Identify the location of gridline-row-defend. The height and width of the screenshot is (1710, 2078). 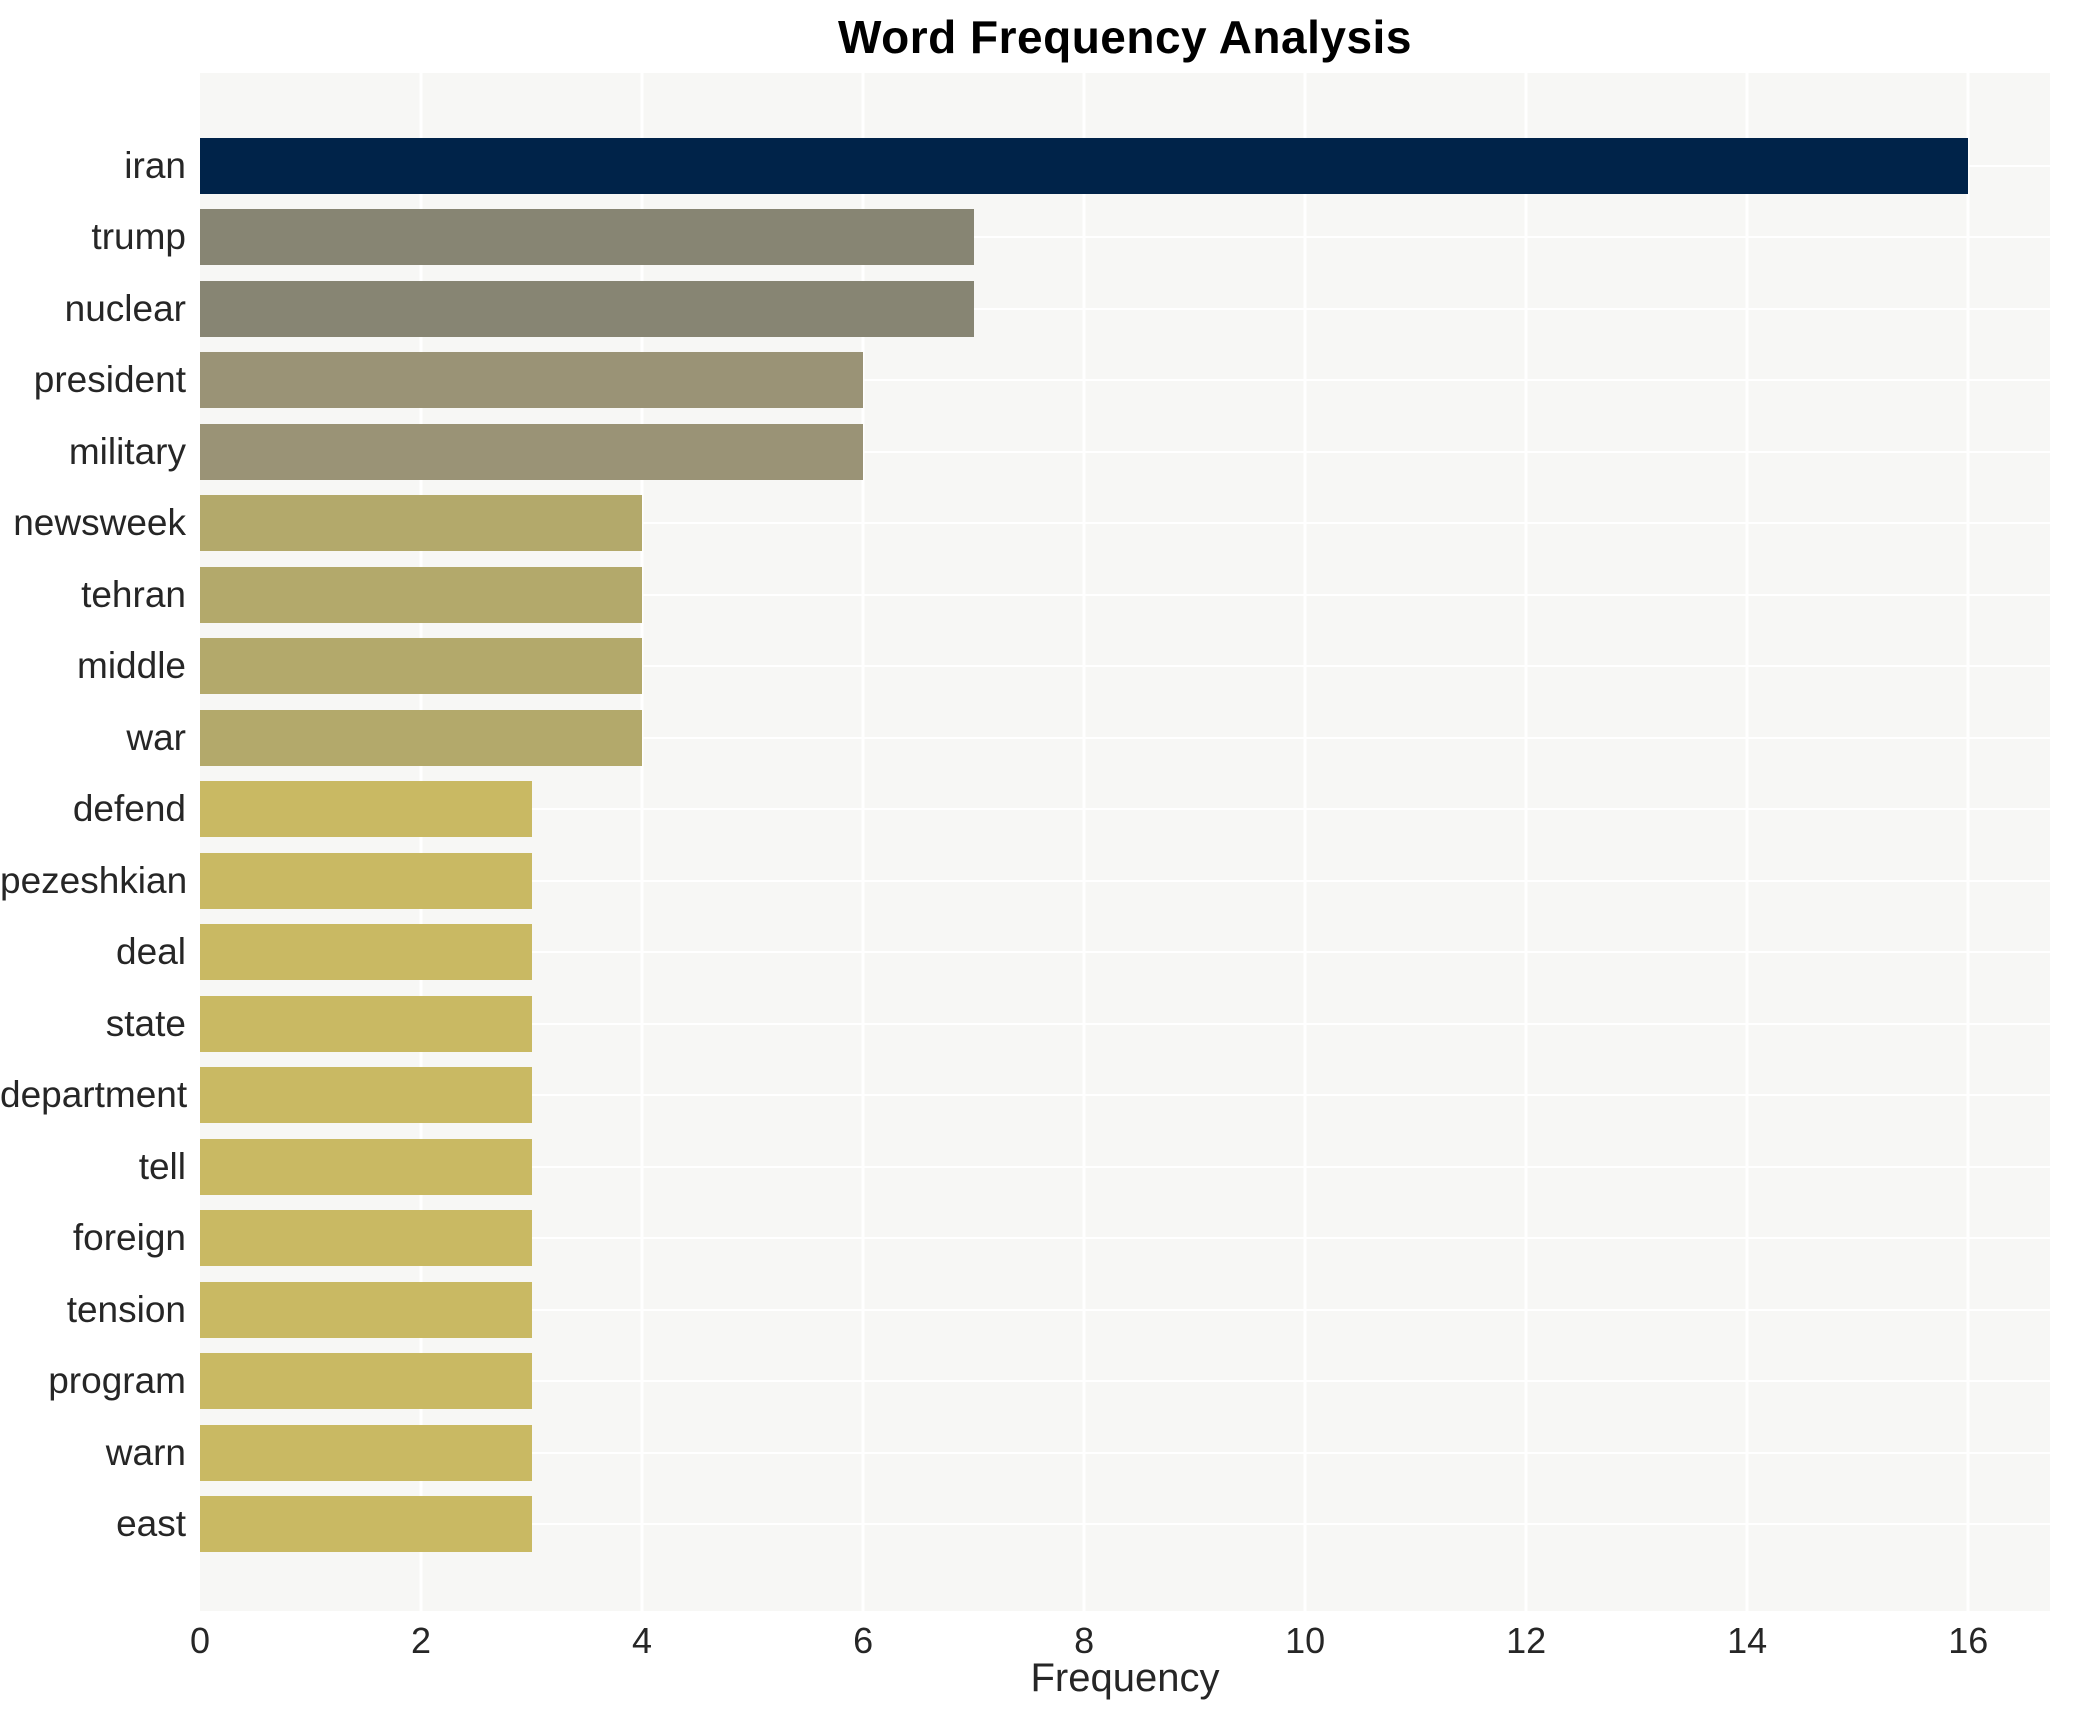
(1125, 809).